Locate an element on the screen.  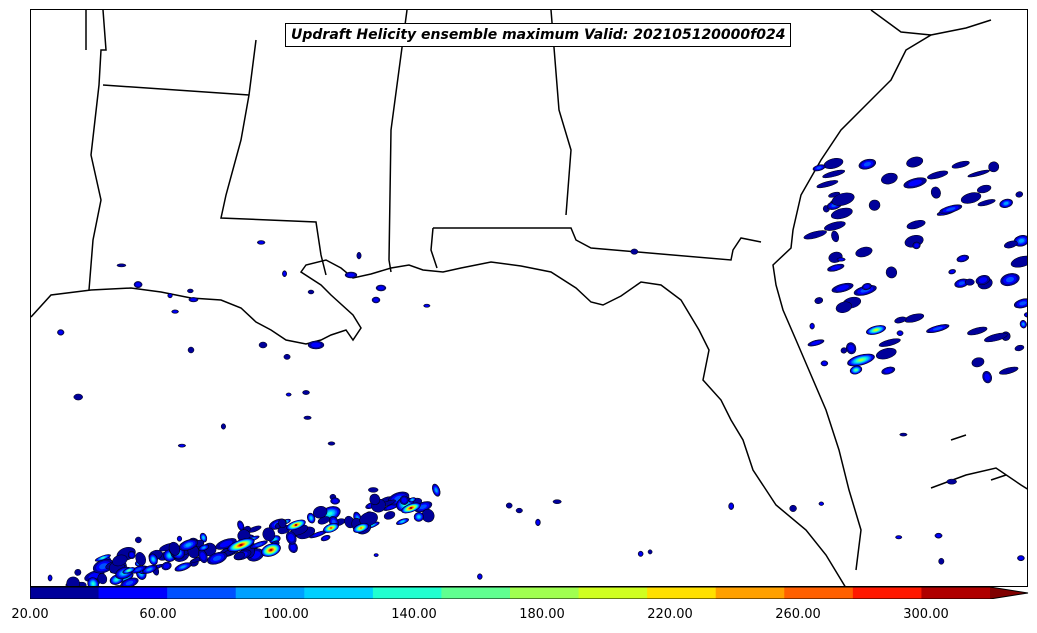
colorbar-outline is located at coordinates (529, 593).